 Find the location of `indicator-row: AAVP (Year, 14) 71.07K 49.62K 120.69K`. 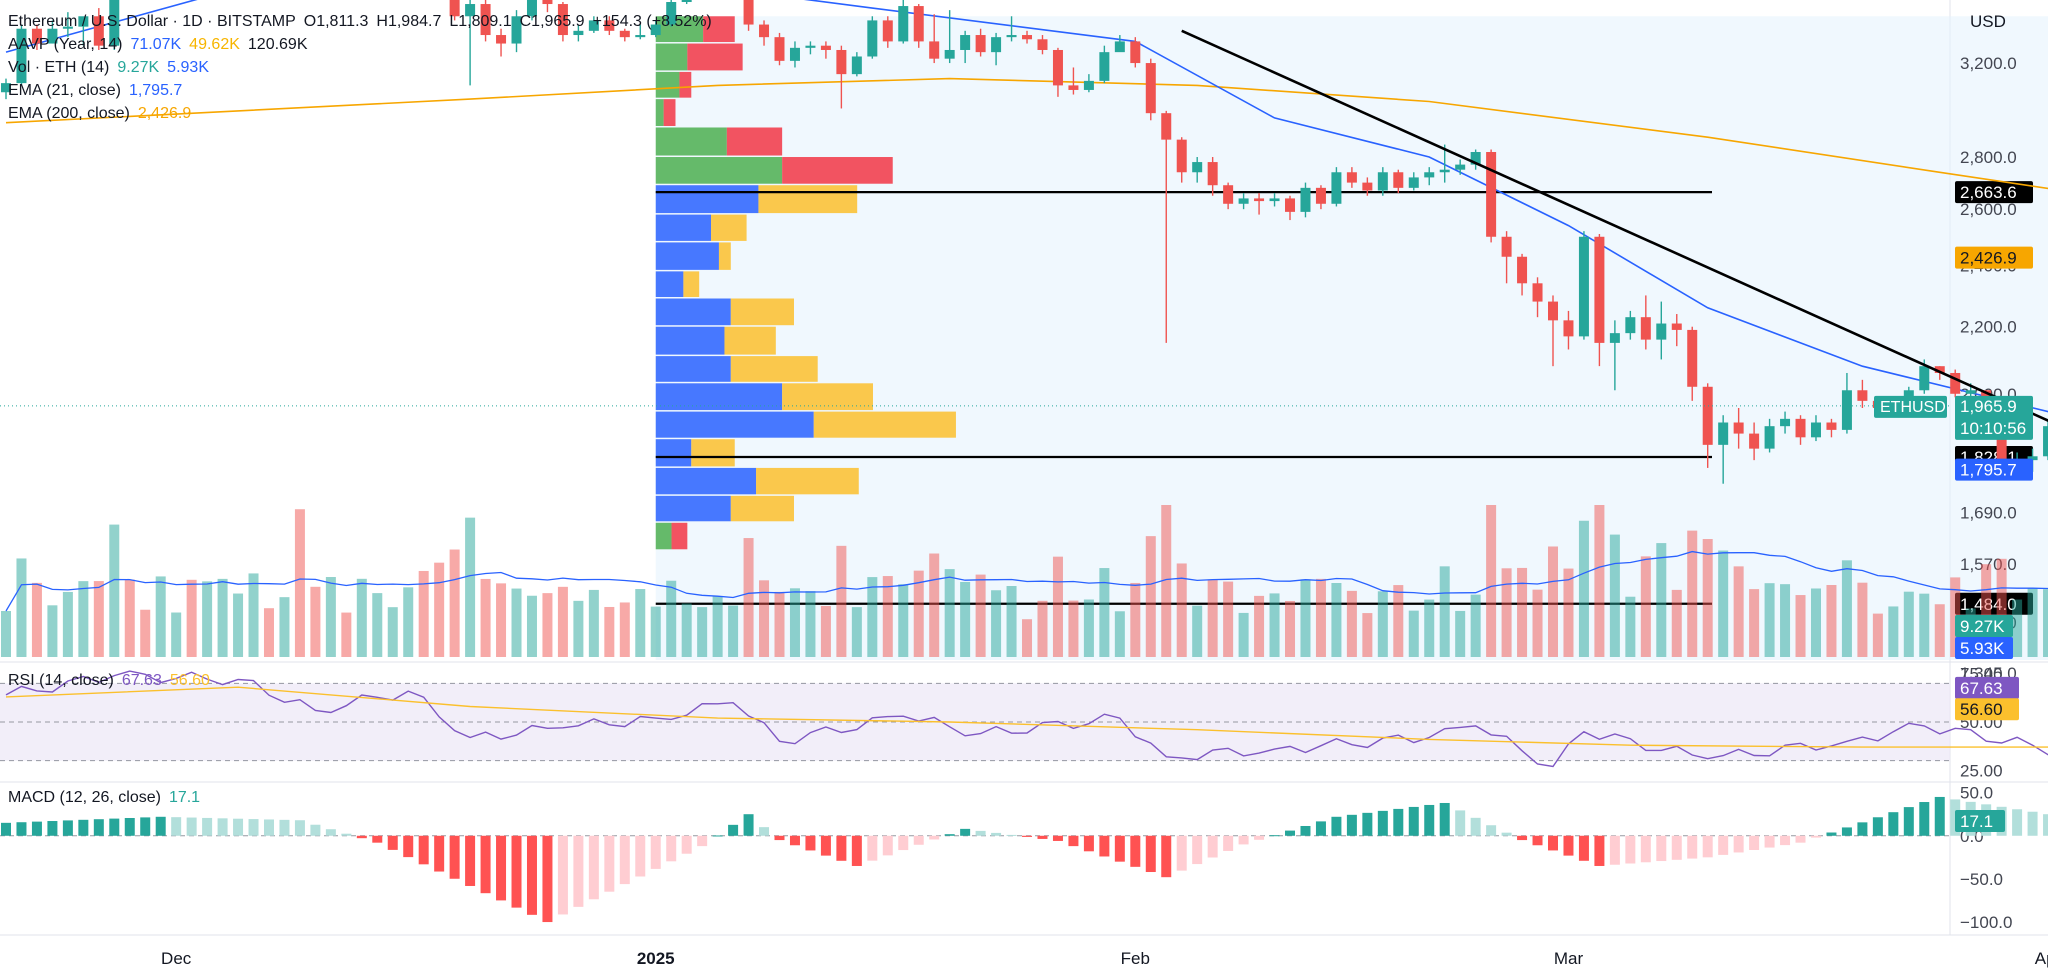

indicator-row: AAVP (Year, 14) 71.07K 49.62K 120.69K is located at coordinates (360, 44).